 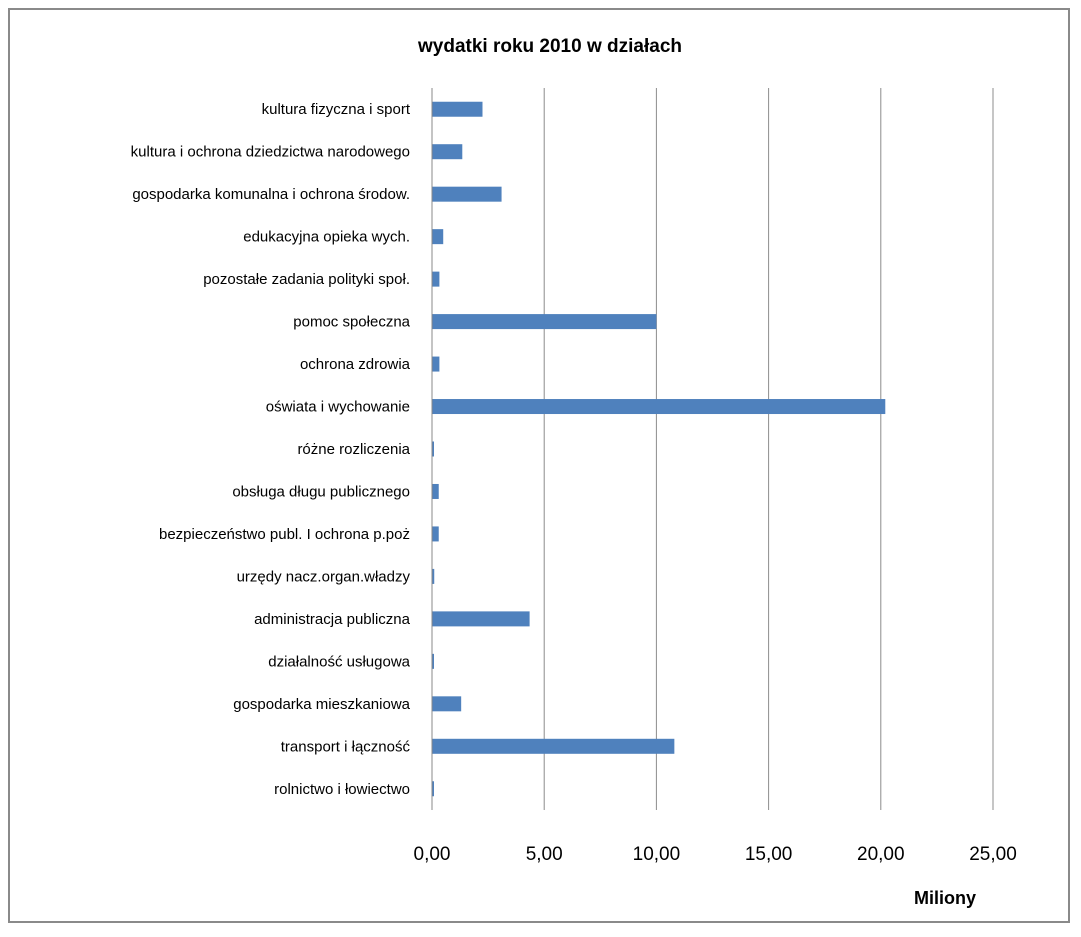 What do you see at coordinates (881, 854) in the screenshot?
I see `x-tick-label: 20,00` at bounding box center [881, 854].